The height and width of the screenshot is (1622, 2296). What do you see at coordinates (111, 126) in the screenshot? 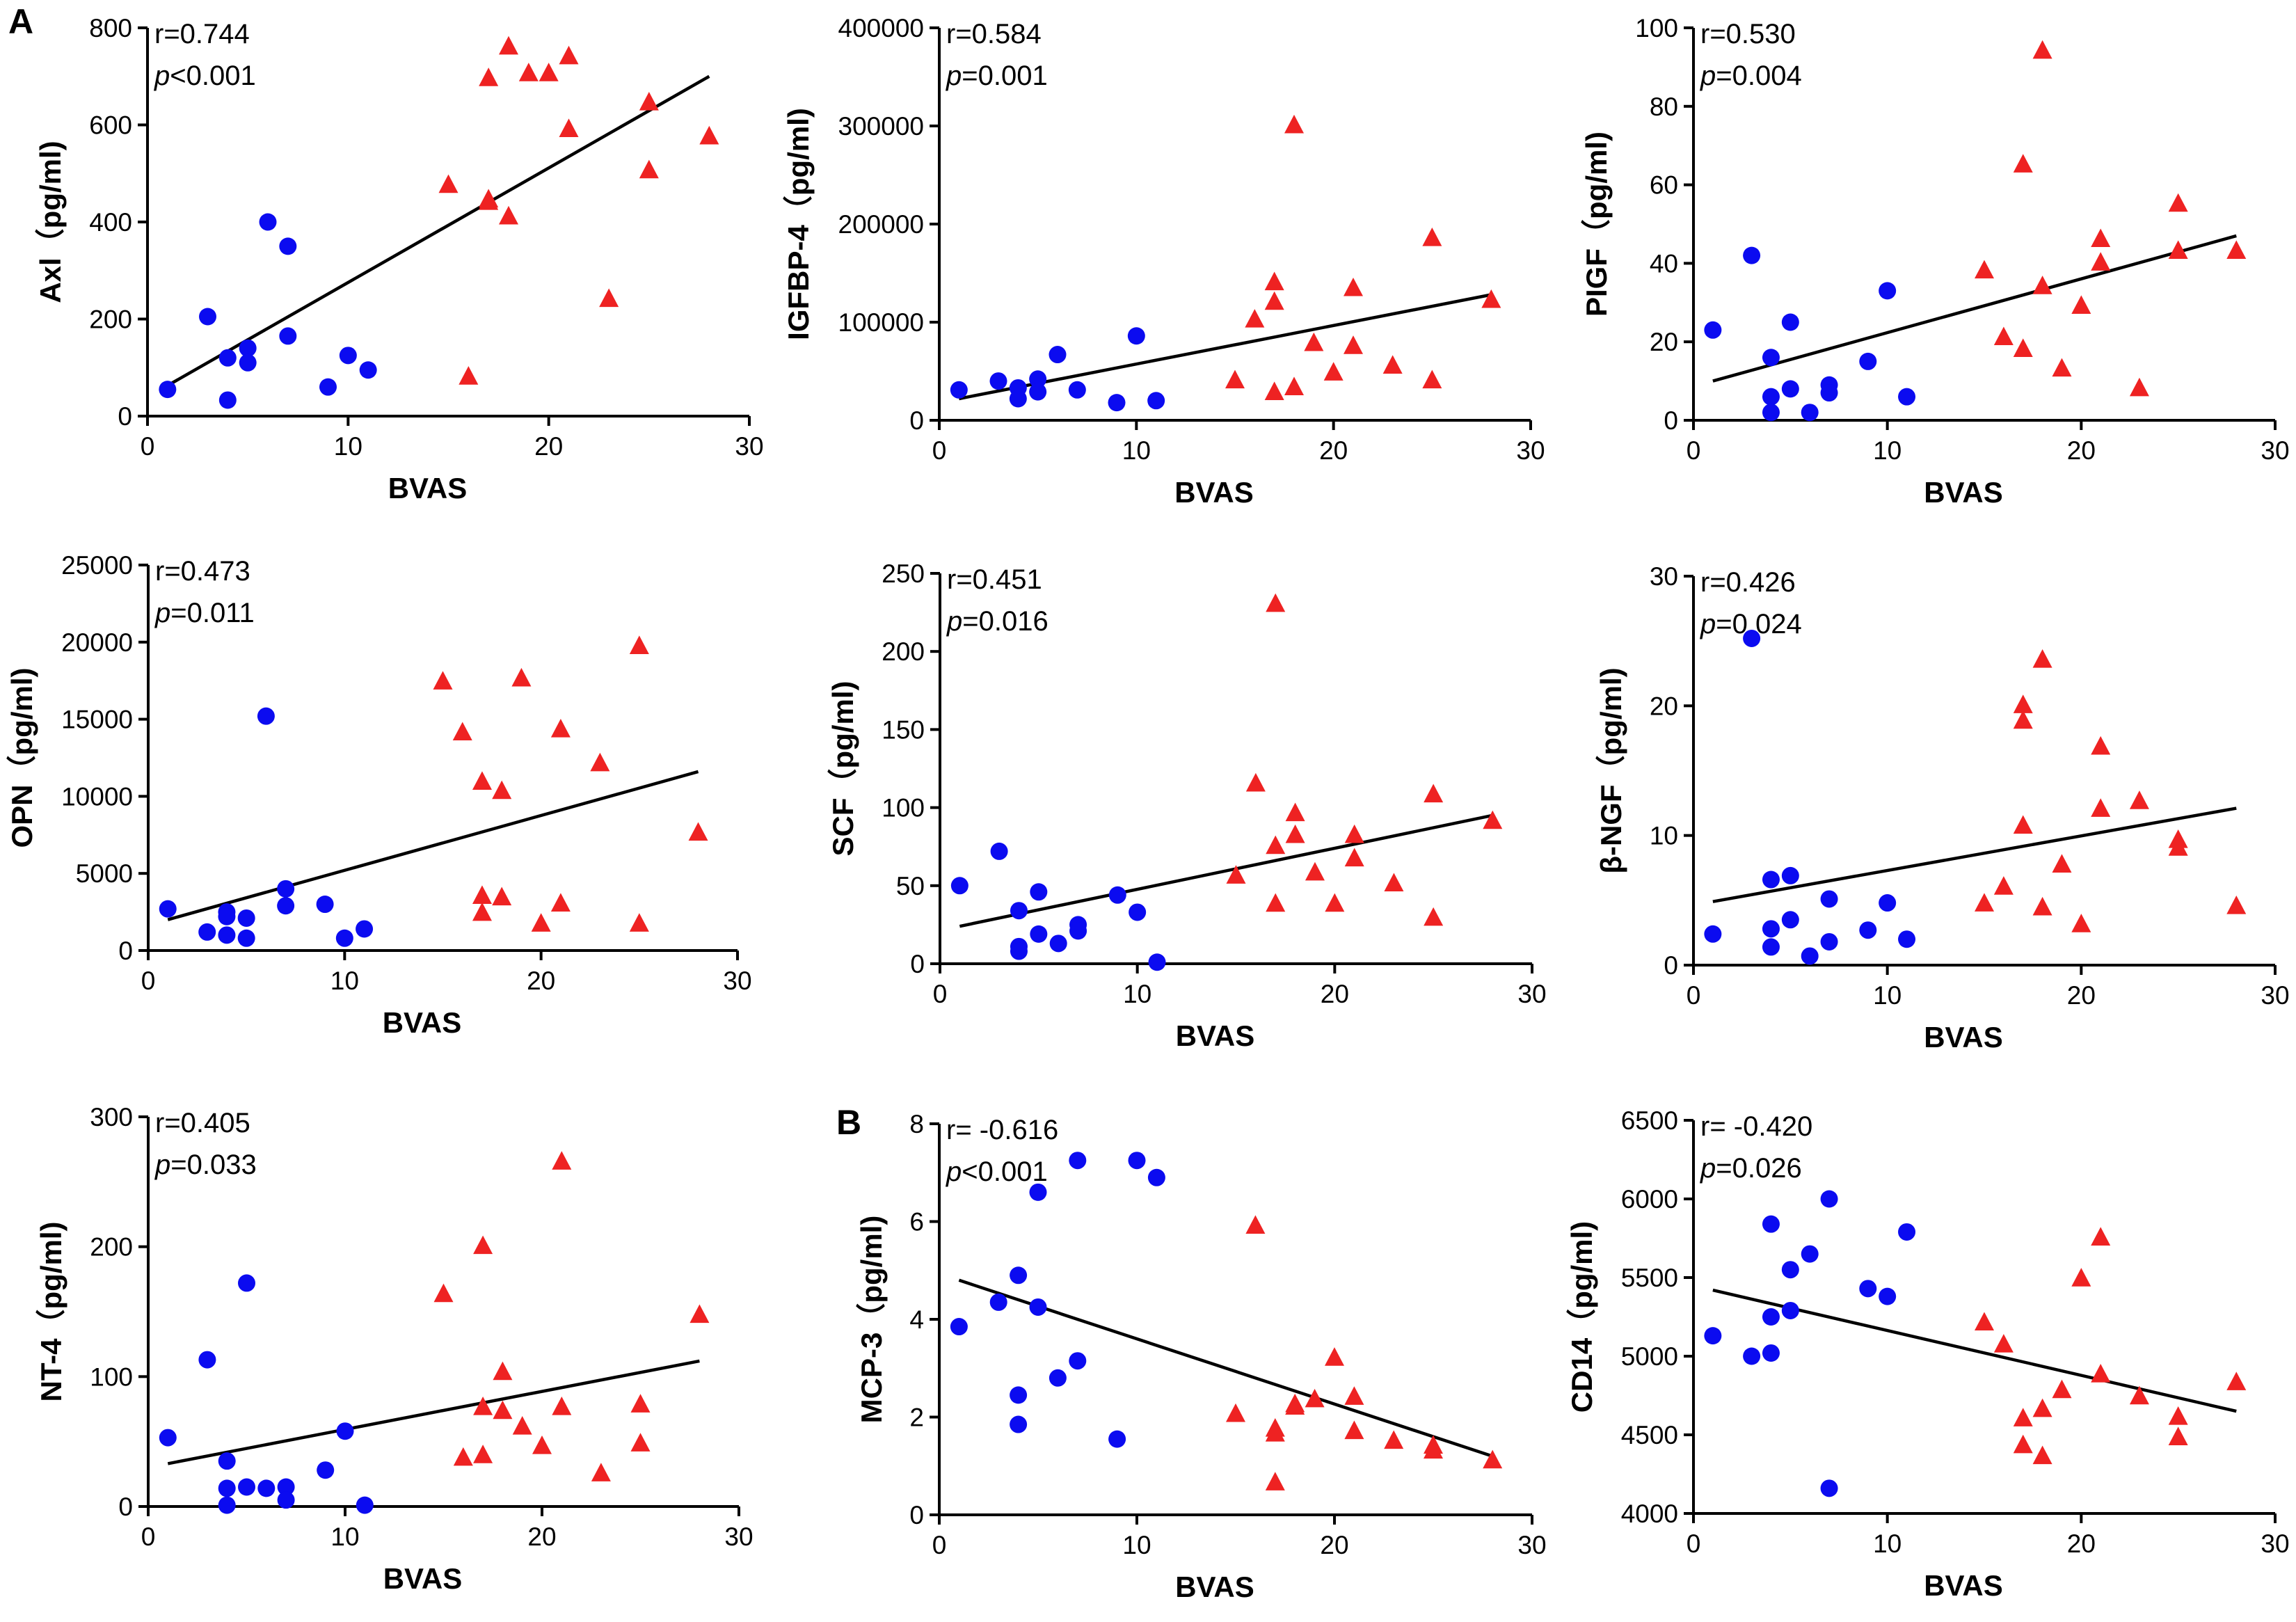
I see `y-tick-label: 600` at bounding box center [111, 126].